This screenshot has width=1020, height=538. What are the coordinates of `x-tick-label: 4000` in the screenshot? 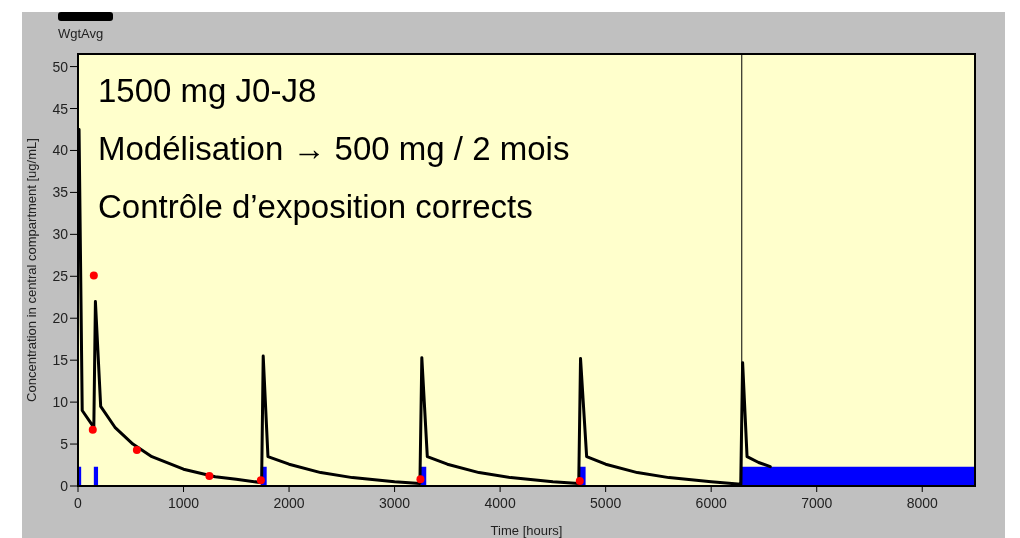 It's located at (500, 503).